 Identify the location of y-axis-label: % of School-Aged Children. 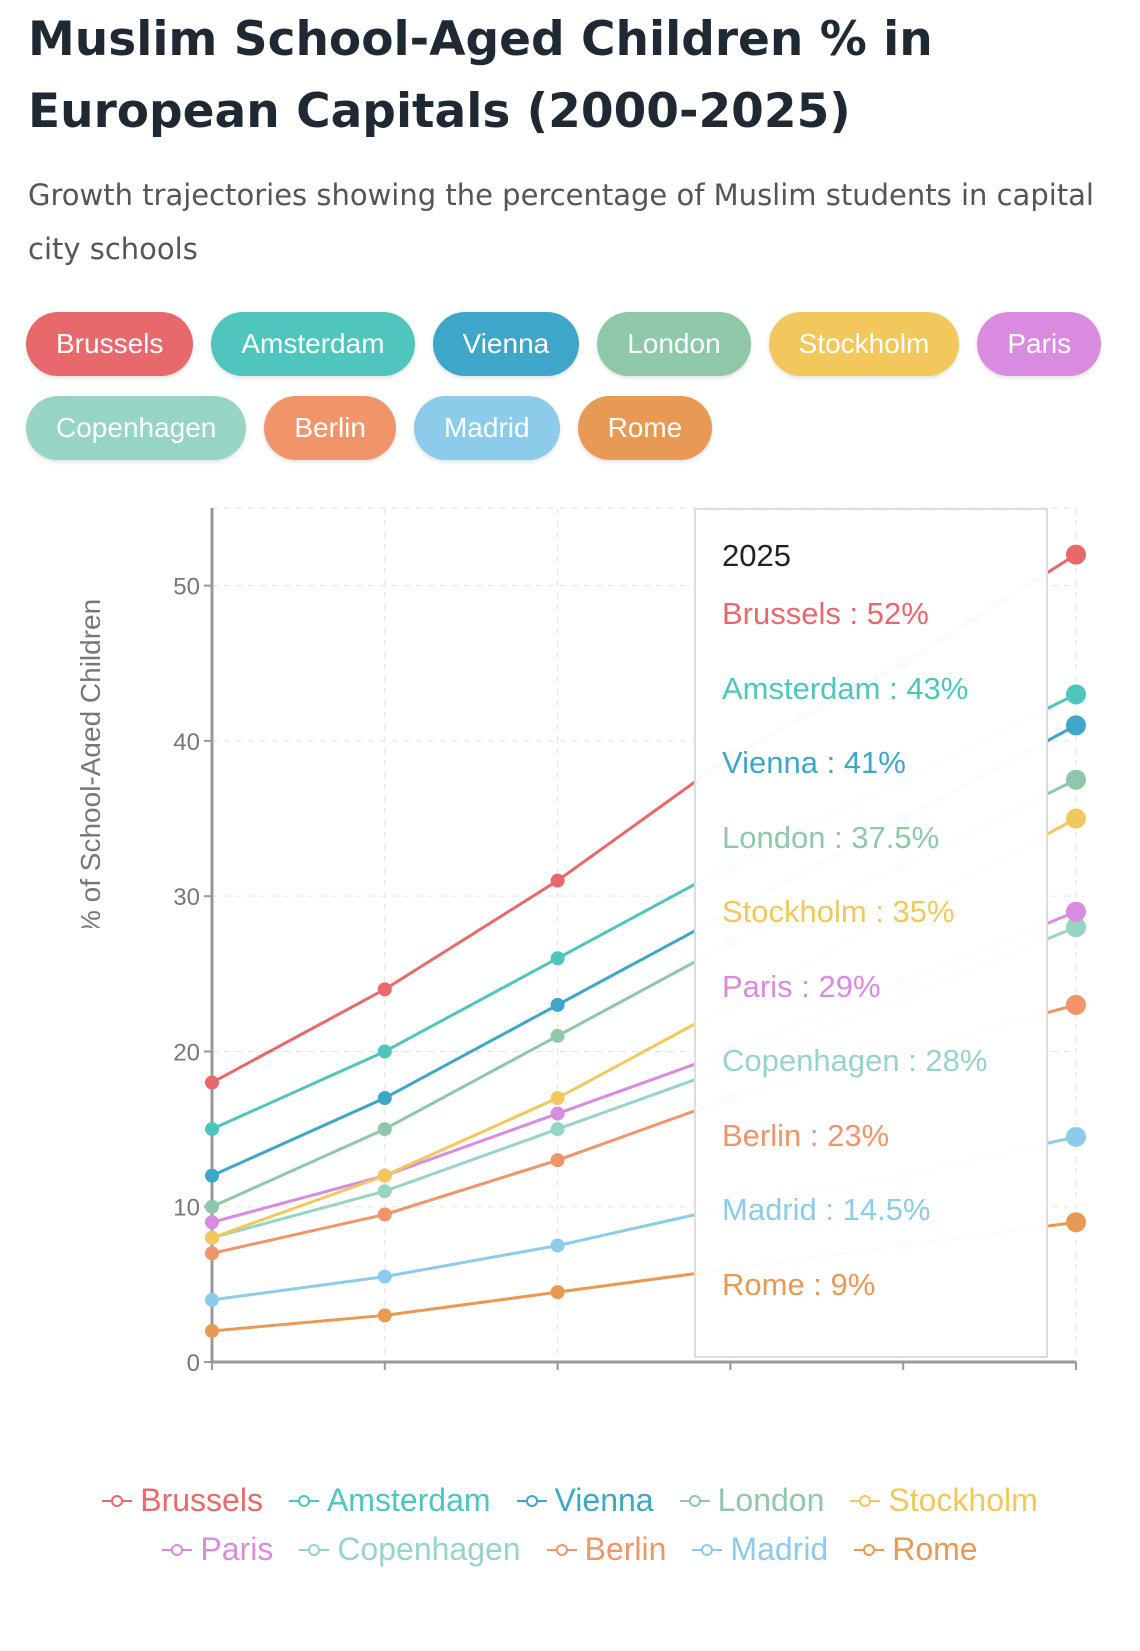
(90, 767).